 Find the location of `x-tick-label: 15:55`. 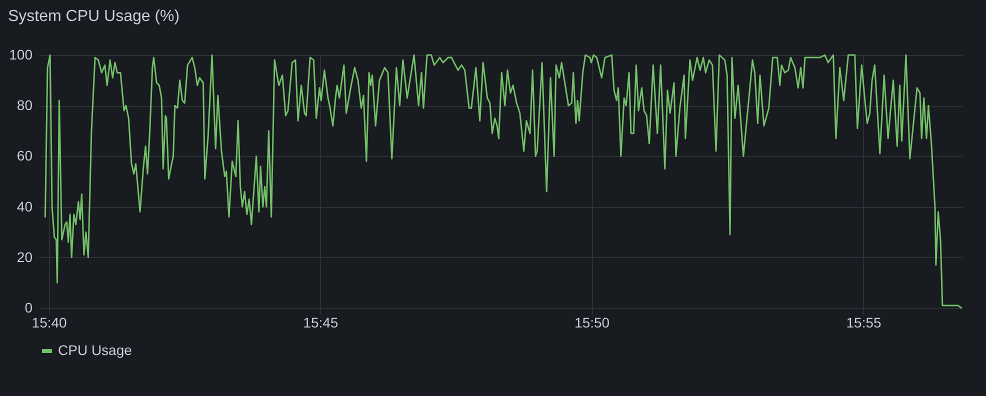

x-tick-label: 15:55 is located at coordinates (864, 322).